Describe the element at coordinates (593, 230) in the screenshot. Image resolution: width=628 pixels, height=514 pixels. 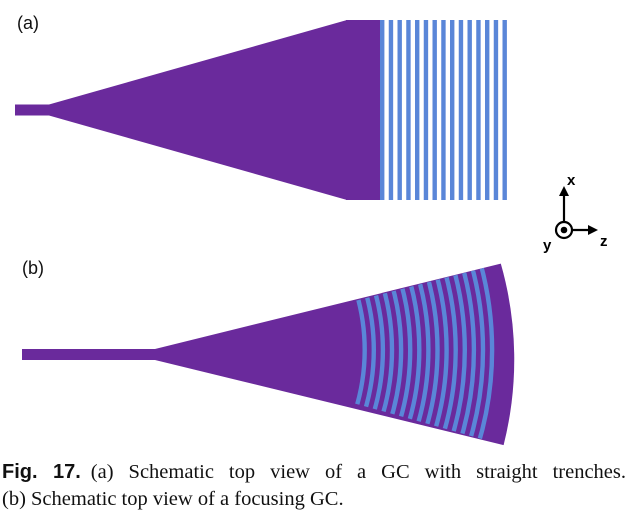
I see `z-axis-arrowhead` at that location.